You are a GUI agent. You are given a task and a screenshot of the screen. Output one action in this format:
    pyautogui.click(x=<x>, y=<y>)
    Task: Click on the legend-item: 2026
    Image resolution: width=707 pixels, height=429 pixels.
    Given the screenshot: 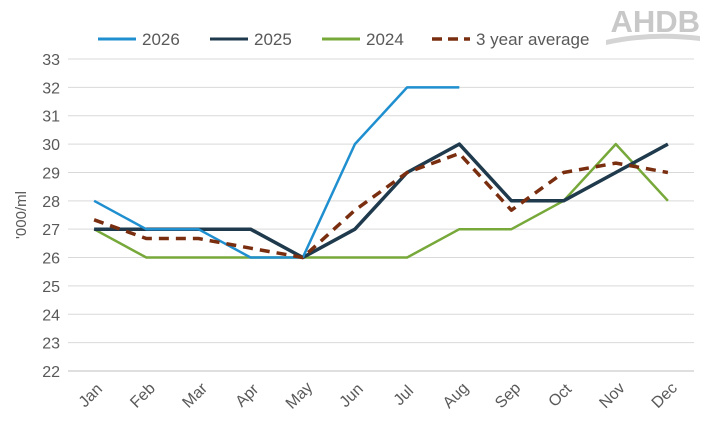 What is the action you would take?
    pyautogui.click(x=139, y=39)
    